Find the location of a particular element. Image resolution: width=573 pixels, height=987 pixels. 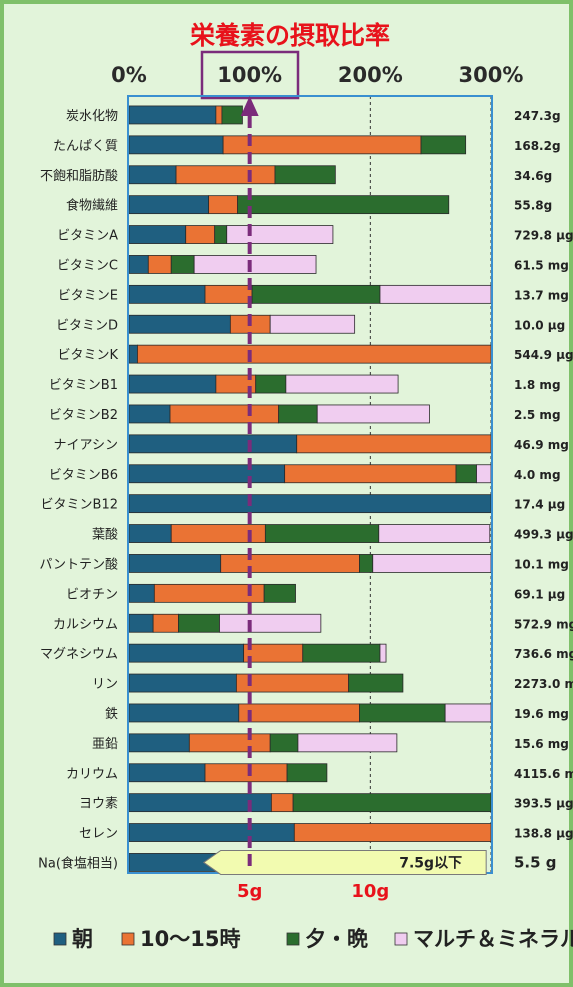

category-label: リン is located at coordinates (105, 684).